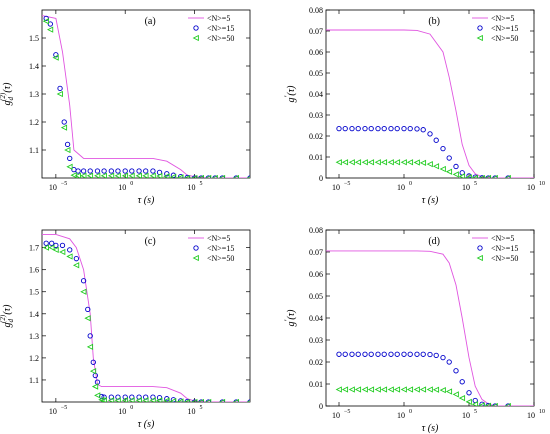 This screenshot has height=434, width=550. What do you see at coordinates (316, 274) in the screenshot?
I see `y-tick-label: 0.06` at bounding box center [316, 274].